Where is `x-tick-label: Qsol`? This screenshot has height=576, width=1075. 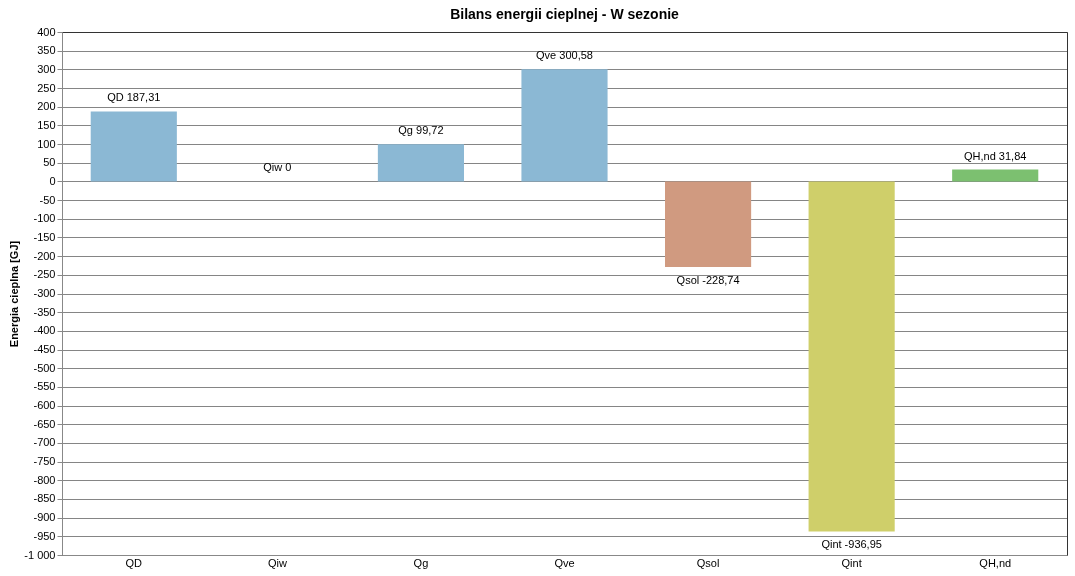
x-tick-label: Qsol is located at coordinates (708, 562).